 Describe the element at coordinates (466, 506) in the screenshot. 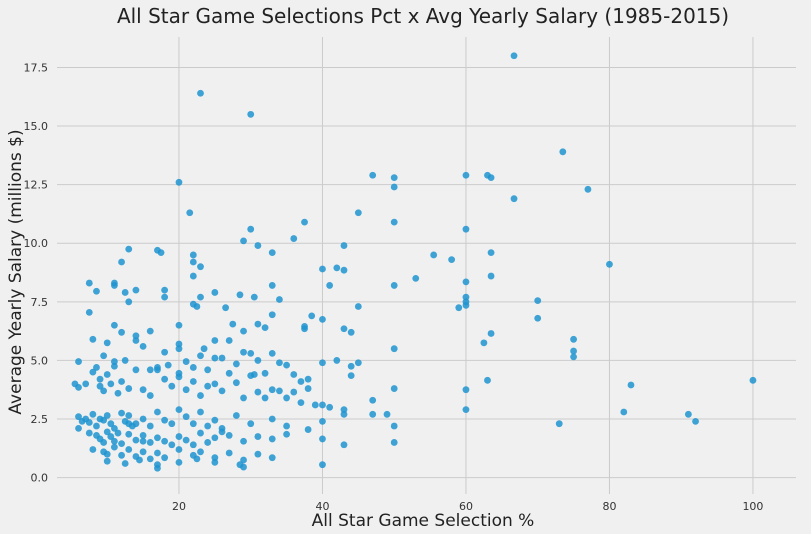

I see `x-tick-label: 60` at that location.